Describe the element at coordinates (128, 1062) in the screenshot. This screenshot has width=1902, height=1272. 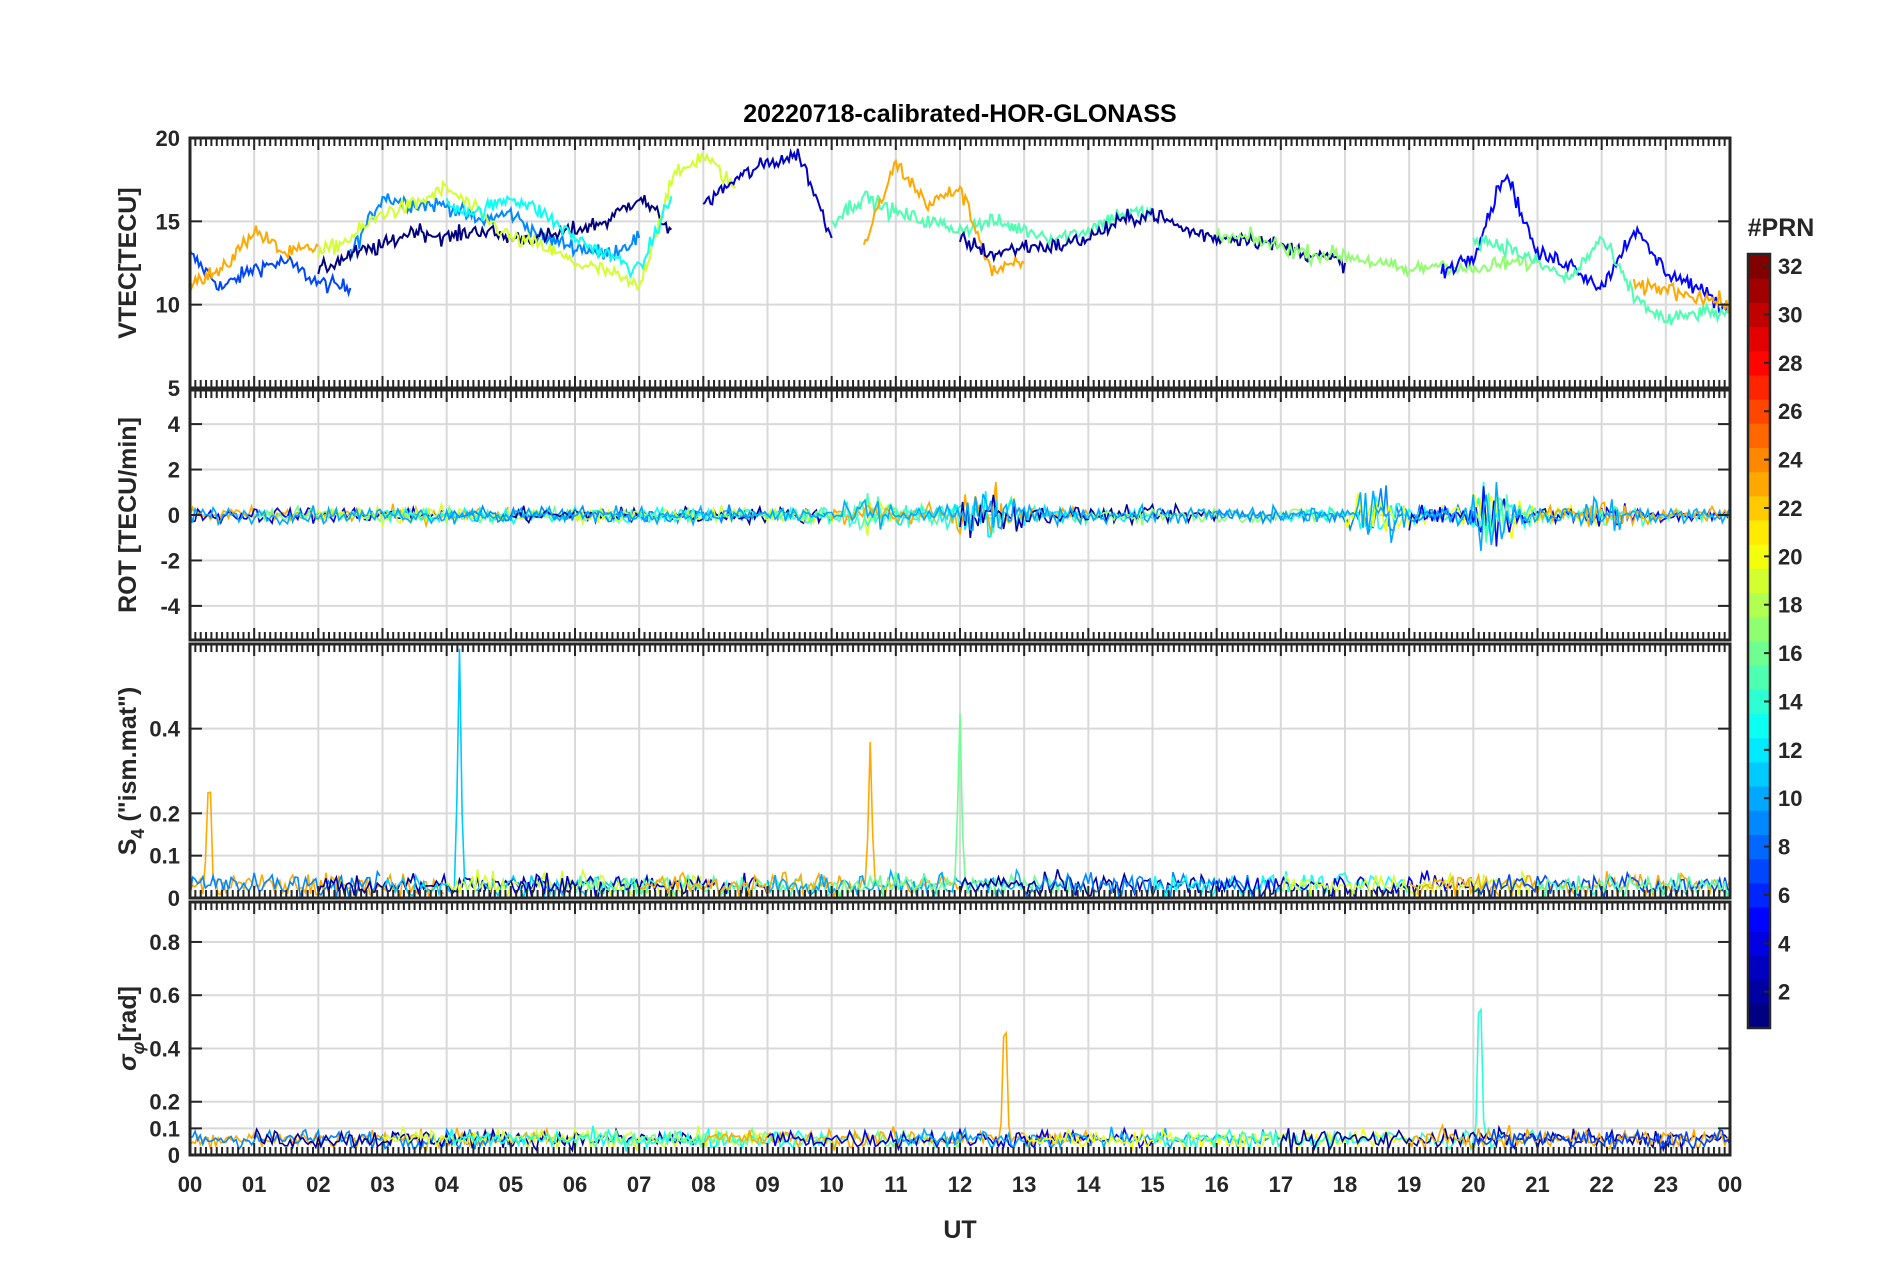
I see `y-axis-label-main: σ` at that location.